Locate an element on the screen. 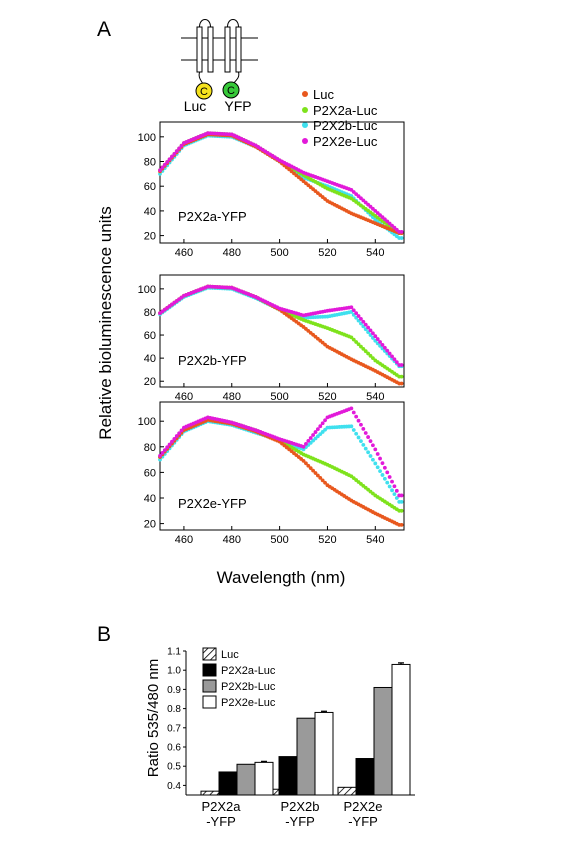 The width and height of the screenshot is (567, 850). y-tick-label: 100 is located at coordinates (147, 422).